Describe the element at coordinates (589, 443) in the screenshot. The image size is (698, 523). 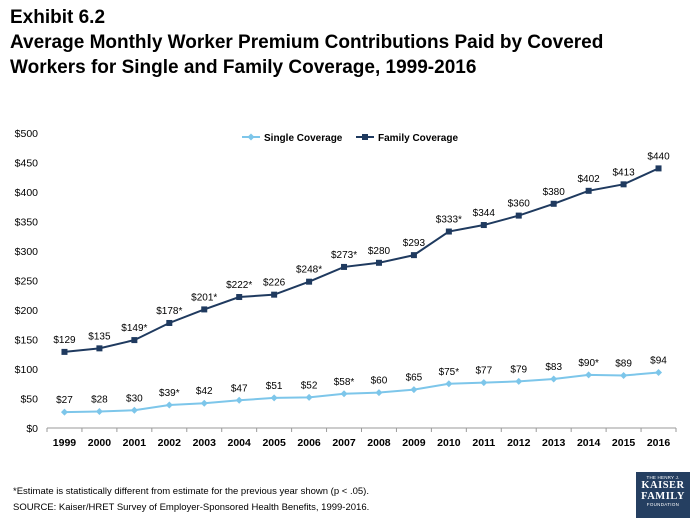
I see `x-tick-label: 2014` at that location.